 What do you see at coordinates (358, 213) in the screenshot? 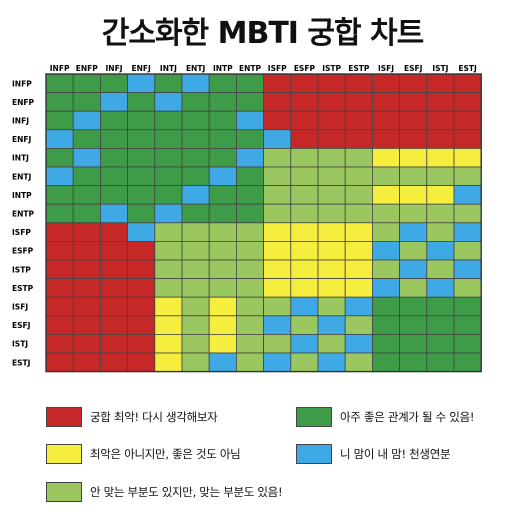
I see `heatmap-cell-entp-estp` at bounding box center [358, 213].